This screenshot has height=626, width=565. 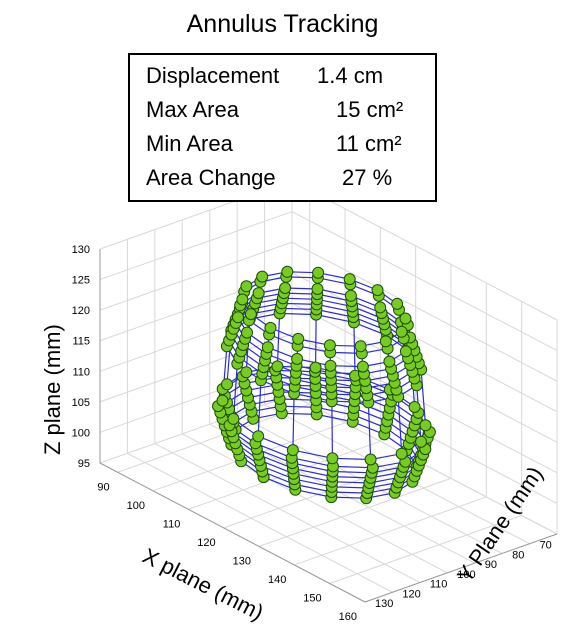 What do you see at coordinates (348, 616) in the screenshot?
I see `x-tick-label: 160` at bounding box center [348, 616].